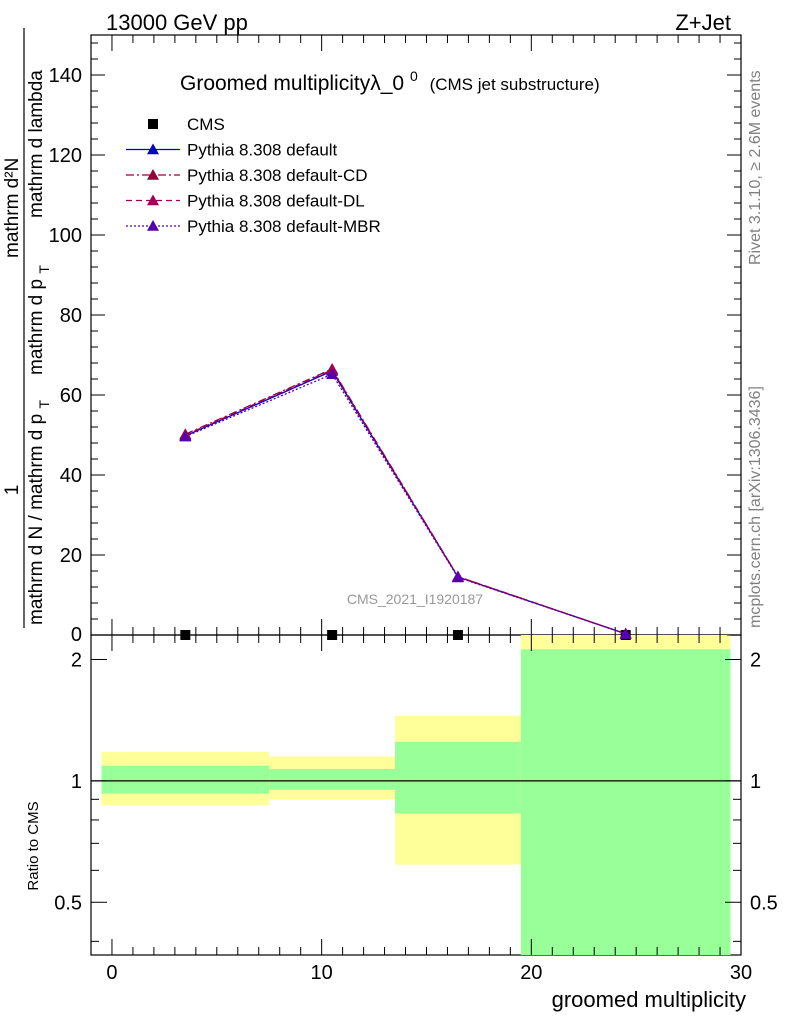 This screenshot has width=786, height=1024. What do you see at coordinates (262, 150) in the screenshot?
I see `legend-label: Pythia 8.308 default` at bounding box center [262, 150].